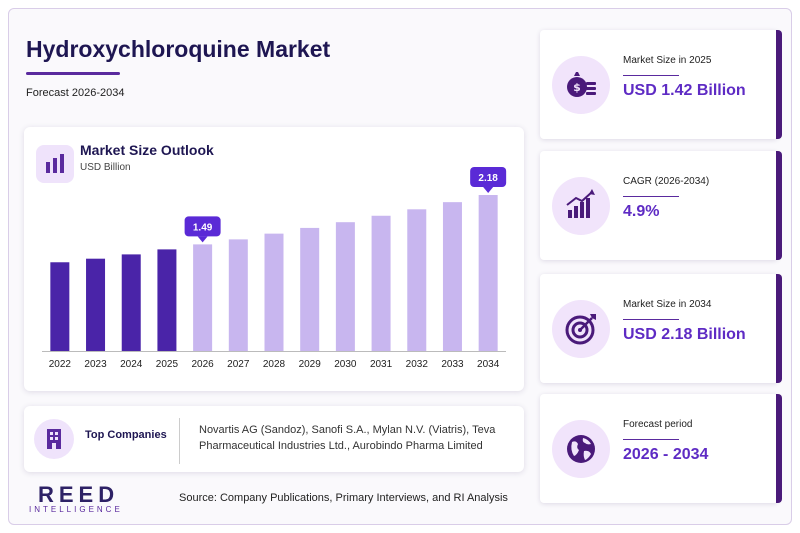 The height and width of the screenshot is (533, 800). Describe the element at coordinates (238, 295) in the screenshot. I see `bar-2027` at that location.